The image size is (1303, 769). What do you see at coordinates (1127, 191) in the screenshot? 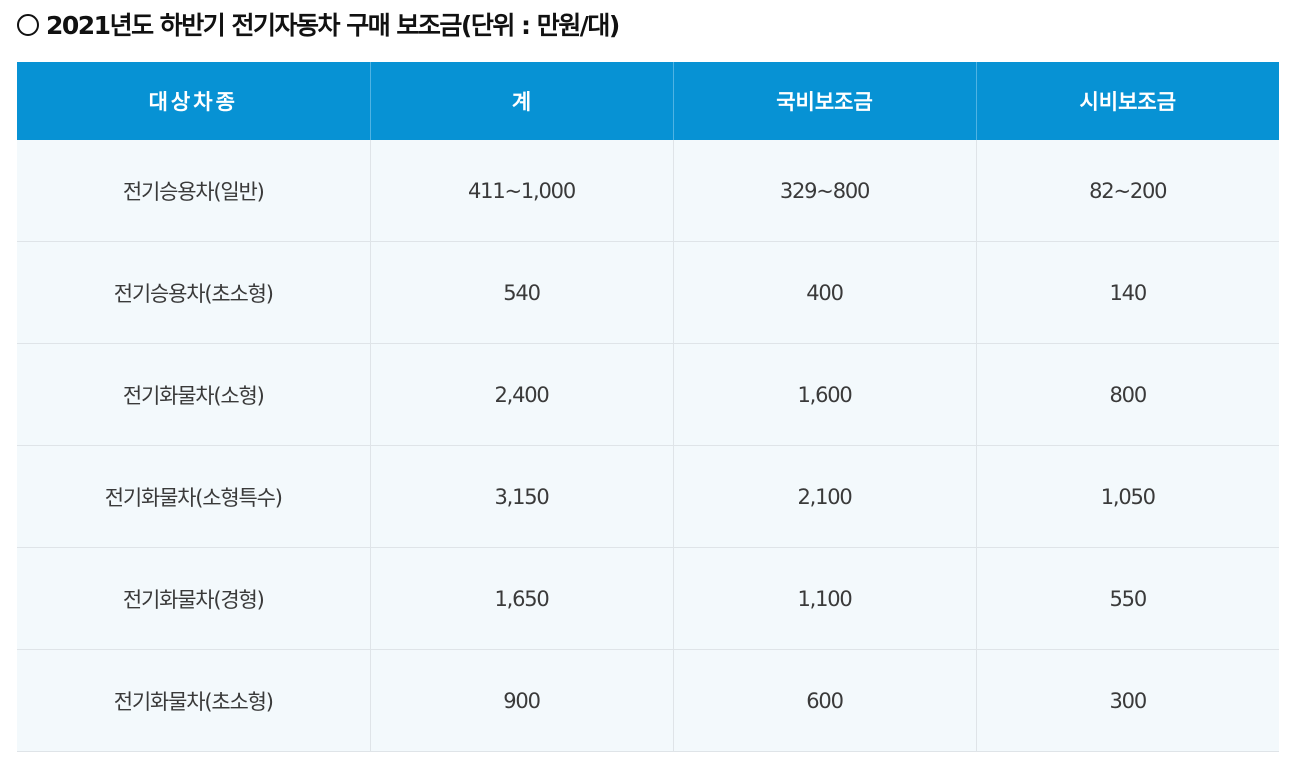
I see `cell-city-subsidy: 82~200` at bounding box center [1127, 191].